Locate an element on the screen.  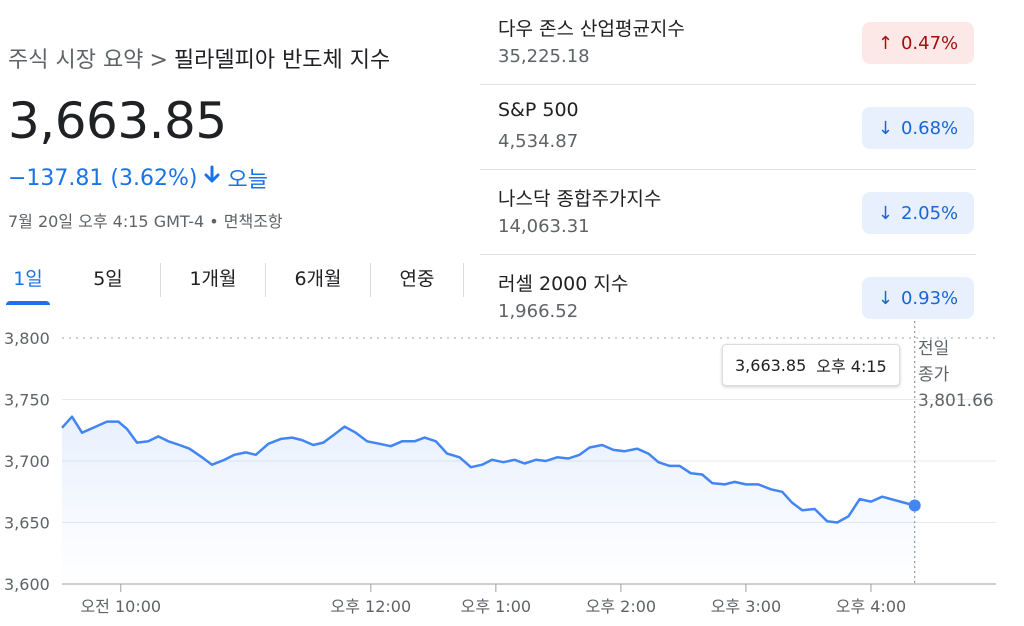
prev-close-label: 전일 종가 3,801.66 is located at coordinates (956, 375).